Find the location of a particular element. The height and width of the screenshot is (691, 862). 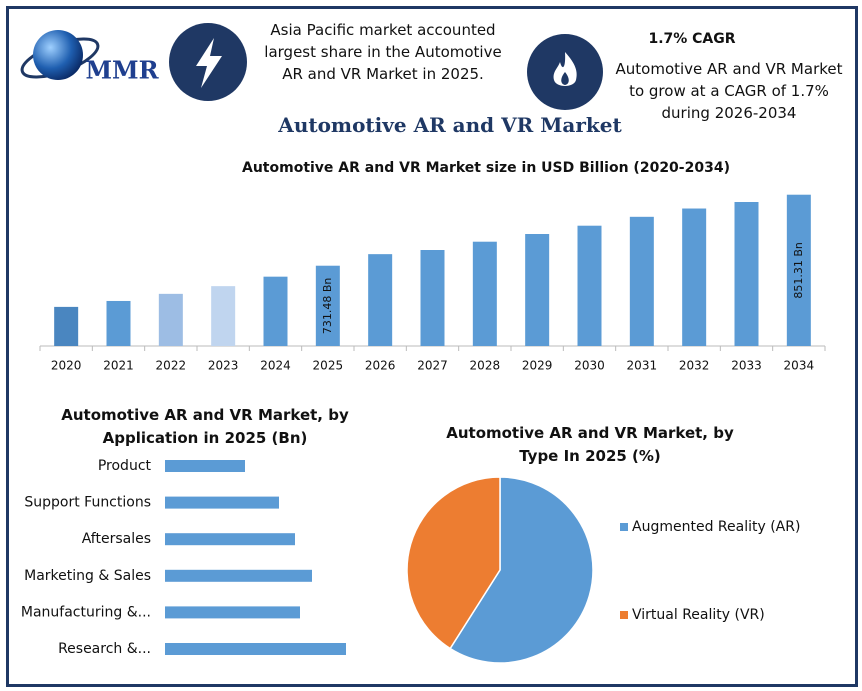

main-title: Automotive AR and VR Market is located at coordinates (450, 125).